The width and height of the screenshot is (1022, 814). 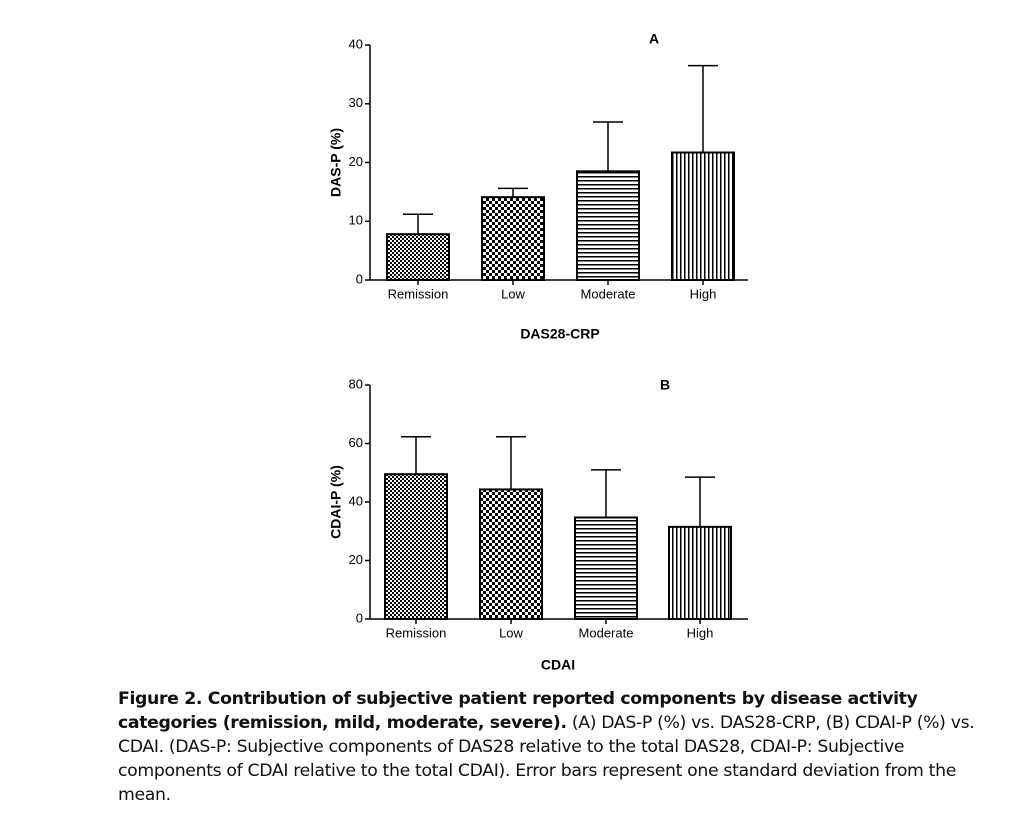 What do you see at coordinates (356, 383) in the screenshot?
I see `y-tick-label: 80` at bounding box center [356, 383].